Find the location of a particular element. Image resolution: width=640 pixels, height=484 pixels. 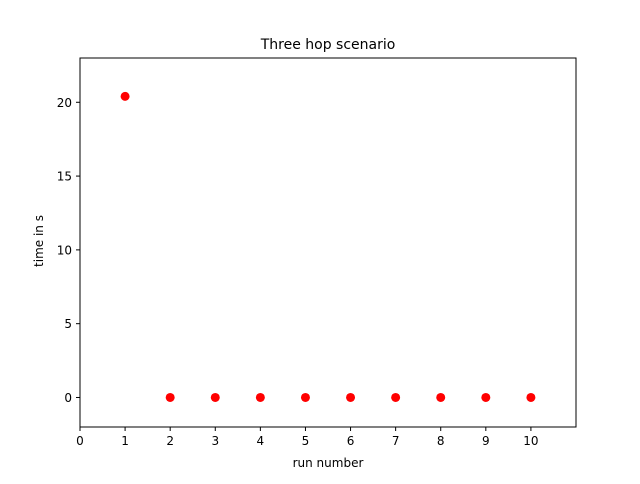

x-tick-label: 10 is located at coordinates (530, 441).